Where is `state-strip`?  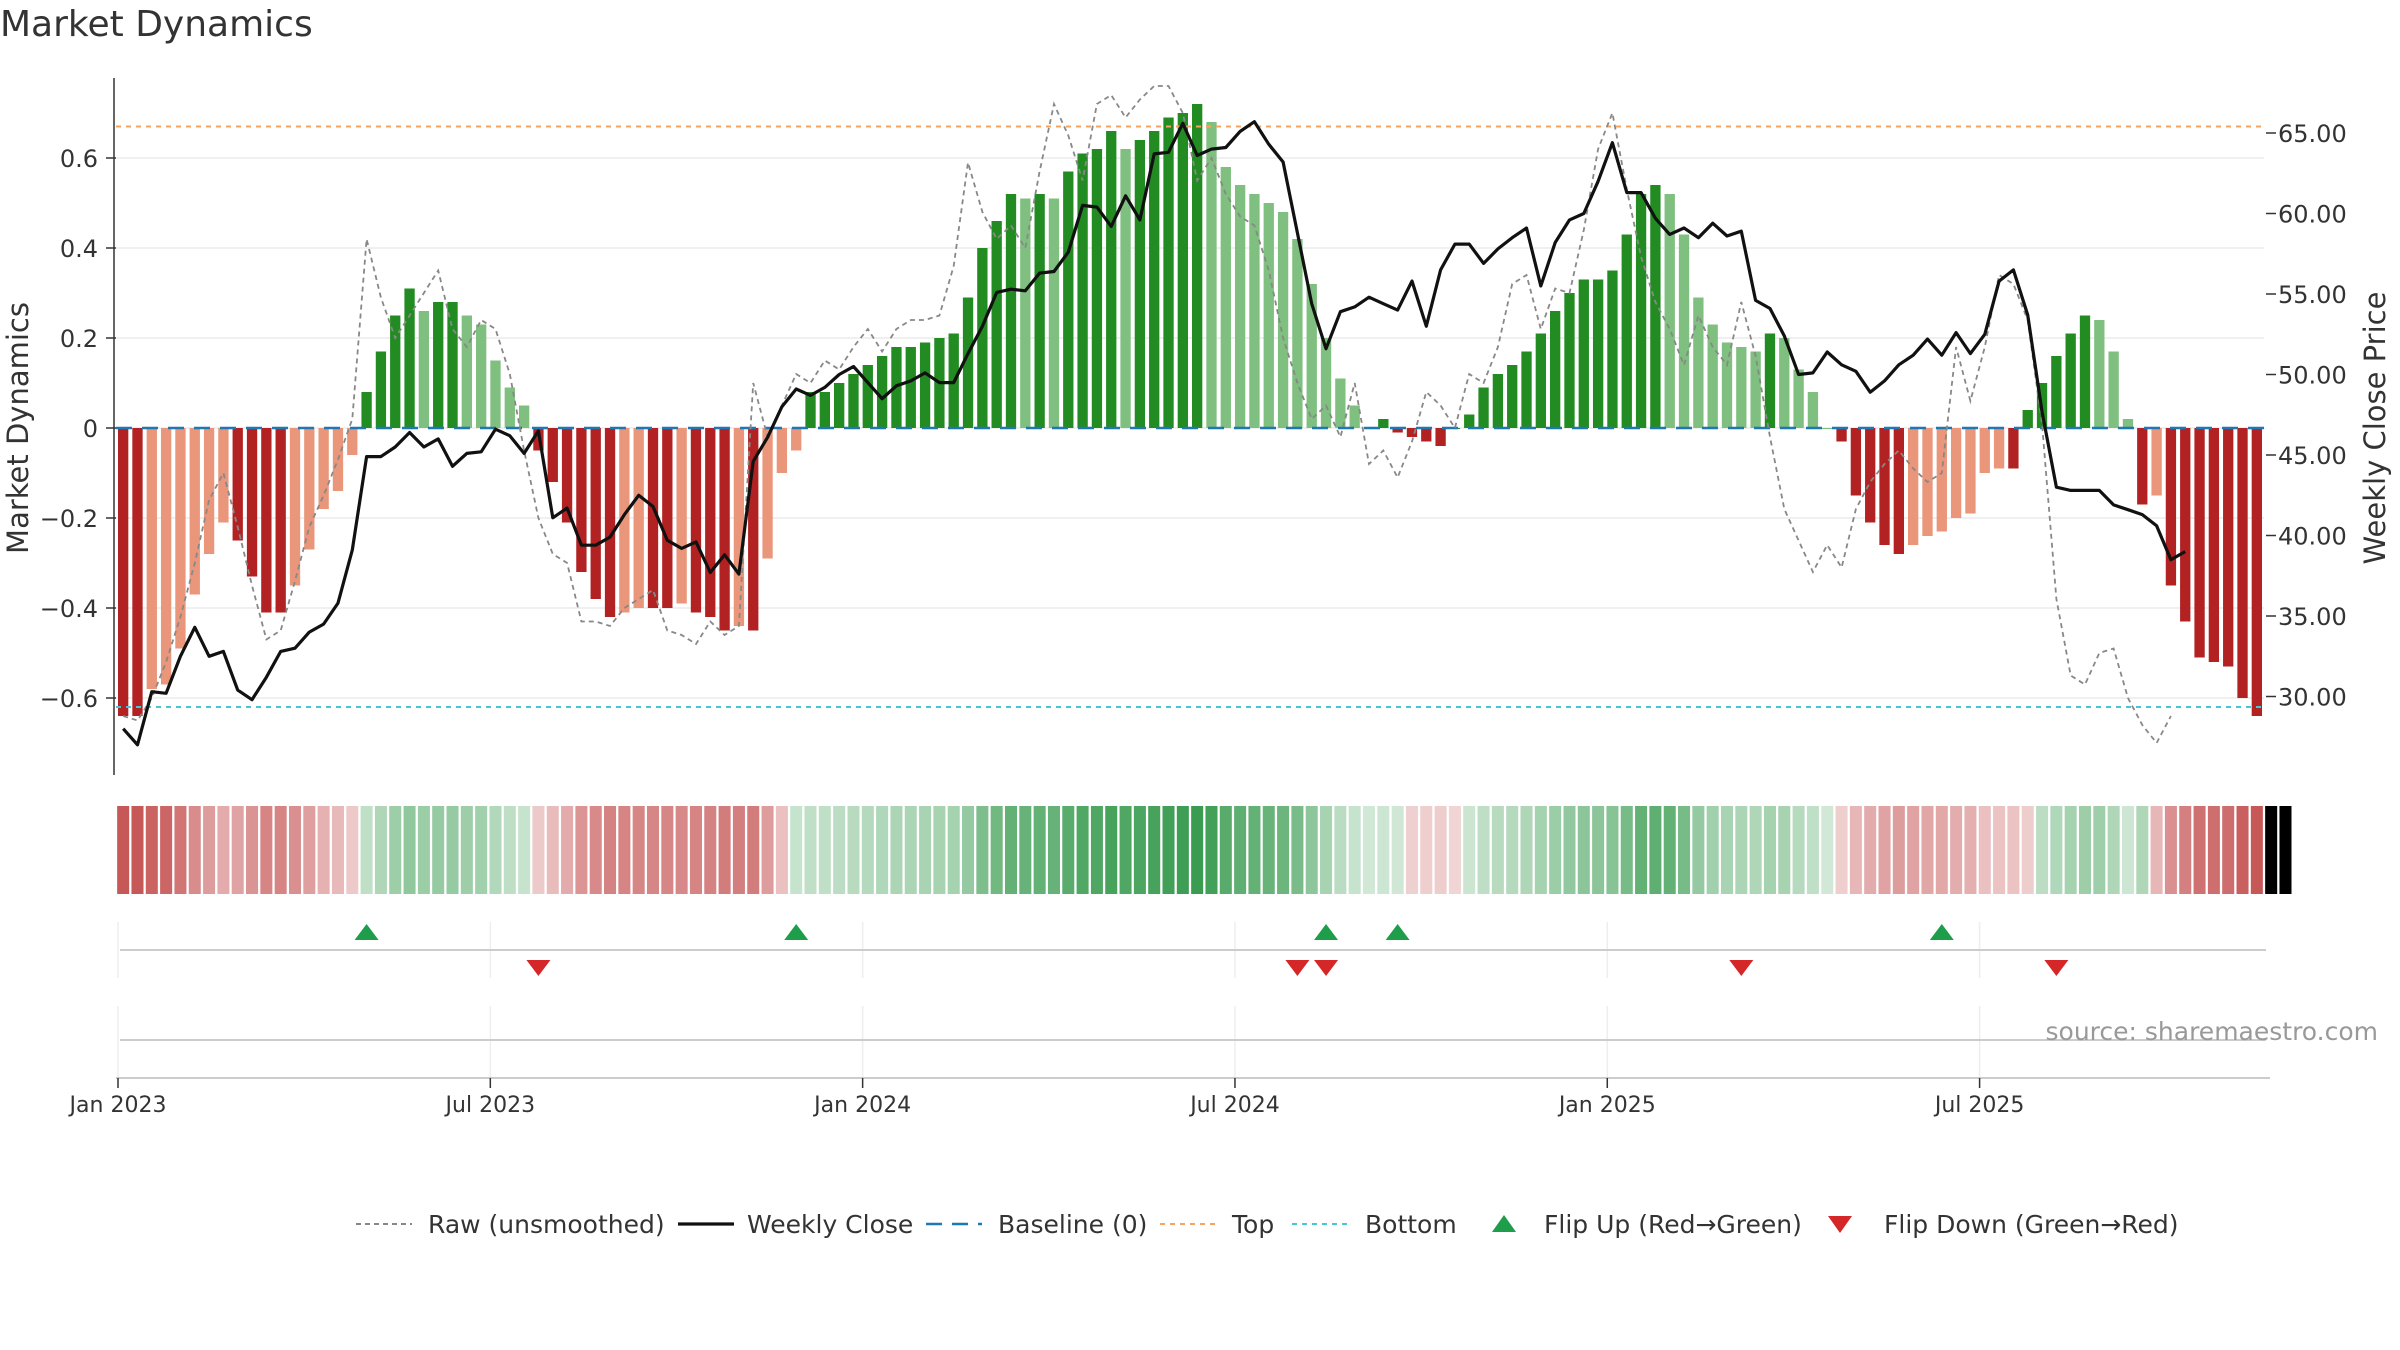
state-strip is located at coordinates (1204, 850).